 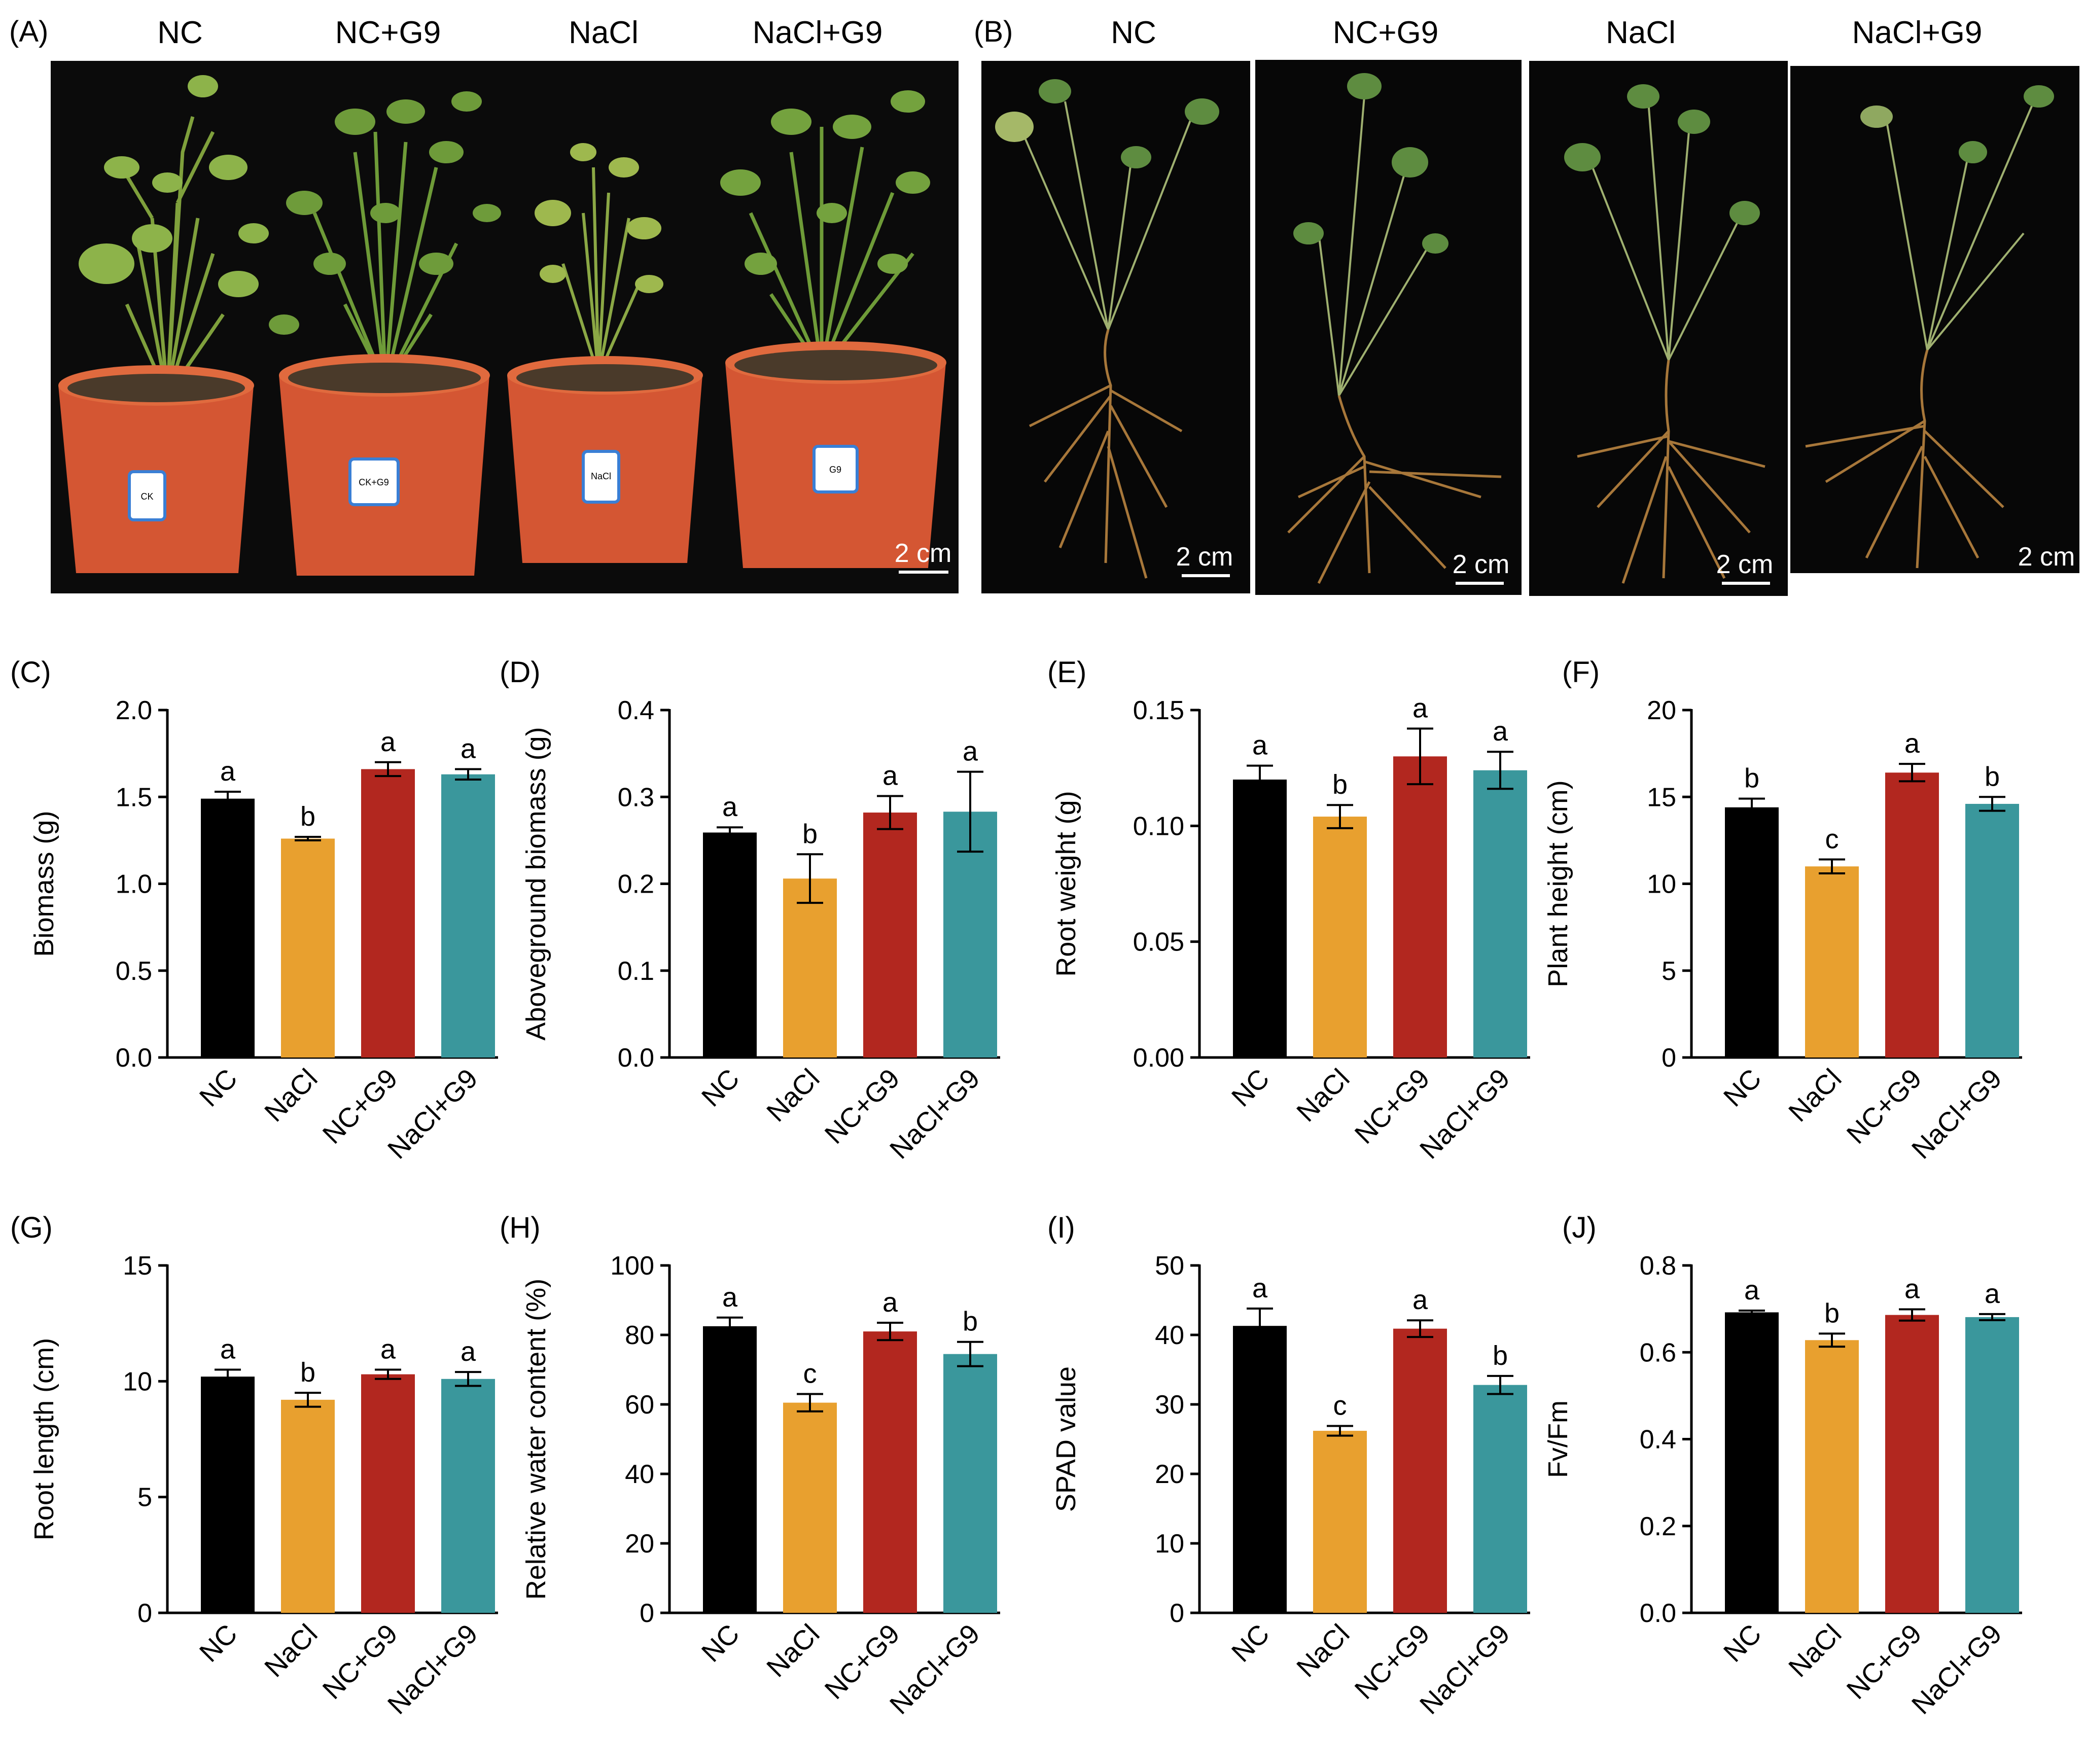 I want to click on y-axis-label: Root weight (g), so click(x=1066, y=884).